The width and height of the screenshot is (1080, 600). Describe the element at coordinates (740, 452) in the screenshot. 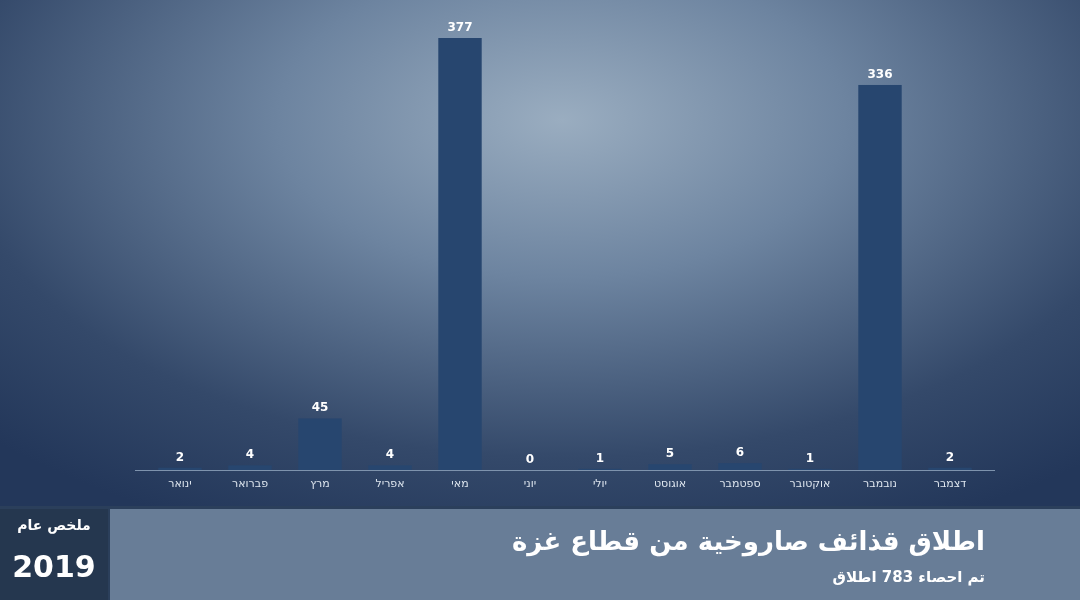

I see `data-label: 6` at that location.